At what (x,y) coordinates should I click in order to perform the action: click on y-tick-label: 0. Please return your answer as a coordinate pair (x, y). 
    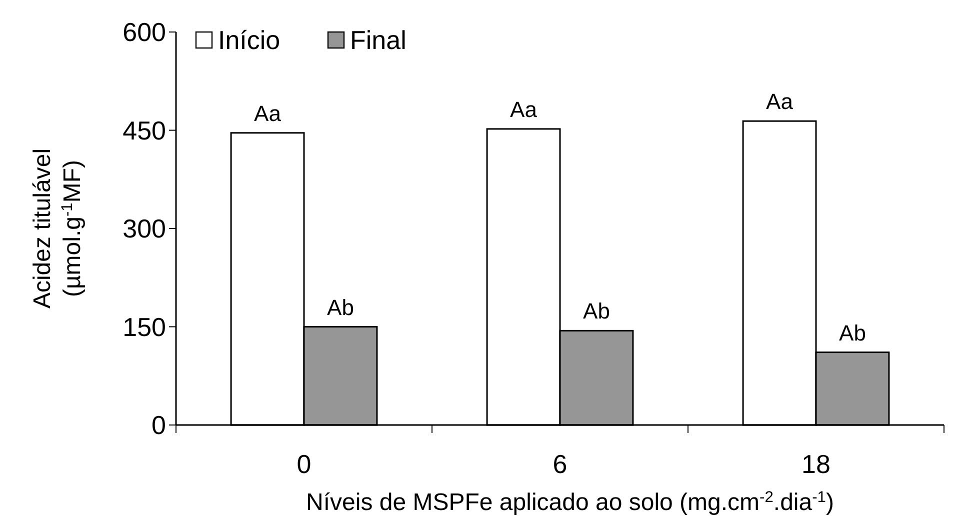
    Looking at the image, I should click on (159, 425).